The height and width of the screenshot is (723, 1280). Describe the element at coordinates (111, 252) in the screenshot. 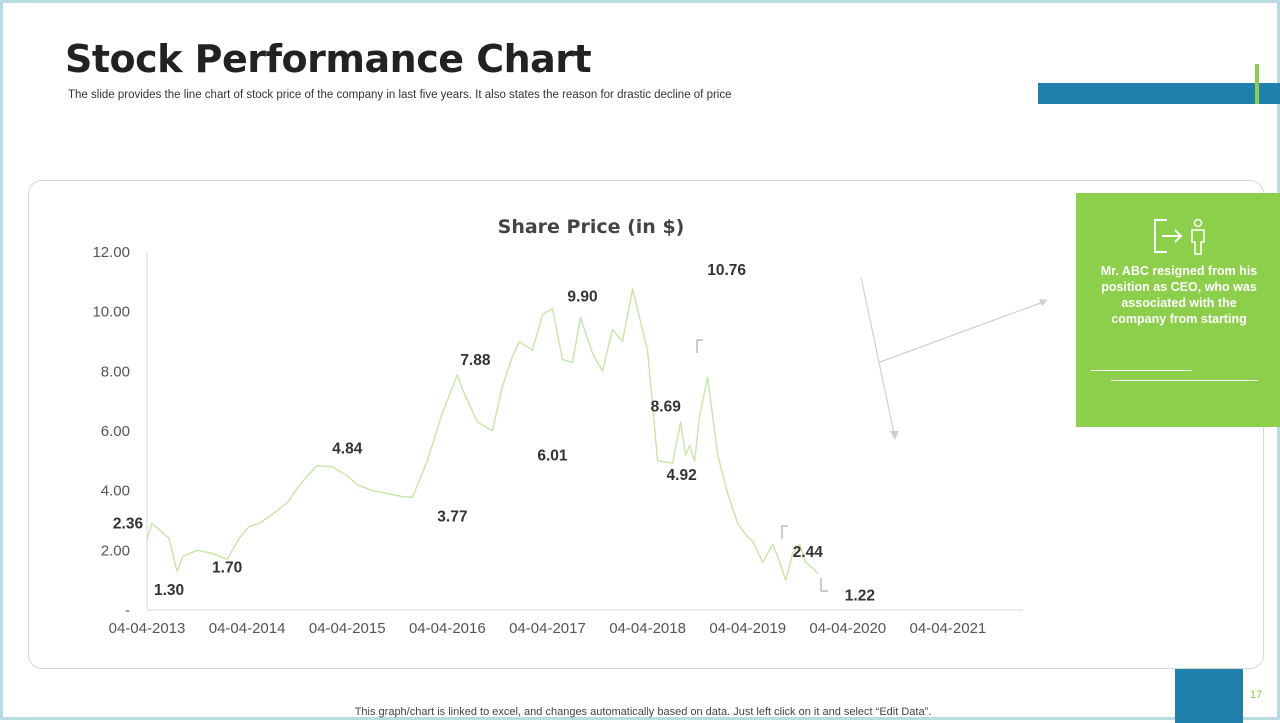

I see `y-tick-label: 12.00` at that location.